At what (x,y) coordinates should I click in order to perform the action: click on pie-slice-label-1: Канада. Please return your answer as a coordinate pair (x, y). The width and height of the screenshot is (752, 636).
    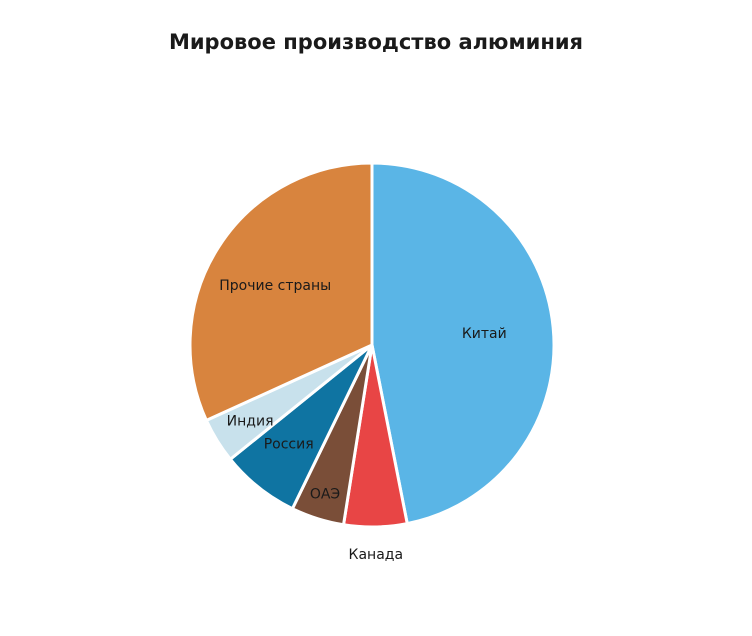
    Looking at the image, I should click on (376, 555).